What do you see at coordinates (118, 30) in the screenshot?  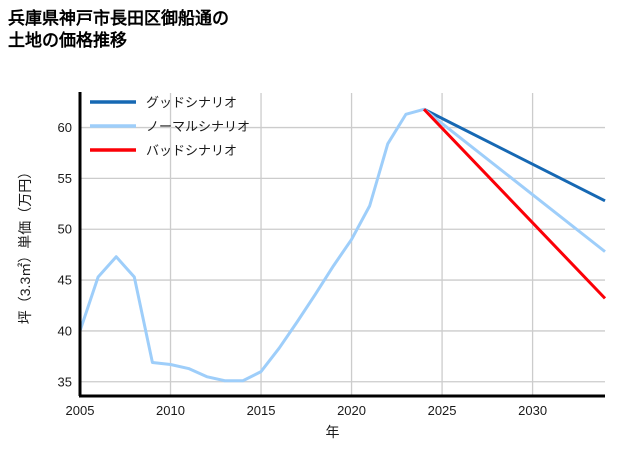 I see `chart-title: 兵庫県神戸市長田区御船通の 土地の価格推移` at bounding box center [118, 30].